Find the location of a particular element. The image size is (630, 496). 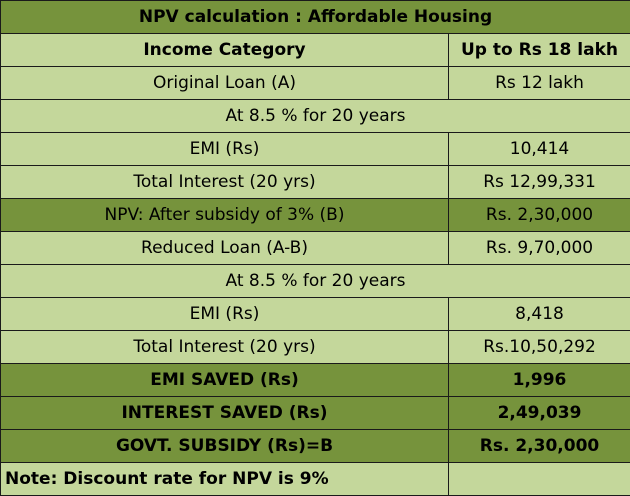

row-label: GOVT. SUBSIDY (Rs)=B is located at coordinates (225, 446).